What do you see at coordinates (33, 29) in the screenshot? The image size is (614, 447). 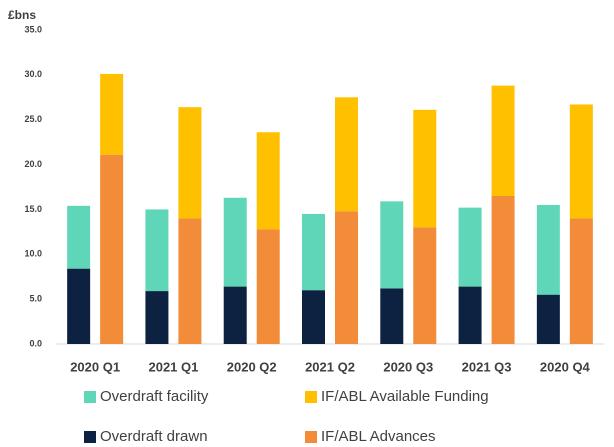 I see `y-tick-label: 35.0` at bounding box center [33, 29].